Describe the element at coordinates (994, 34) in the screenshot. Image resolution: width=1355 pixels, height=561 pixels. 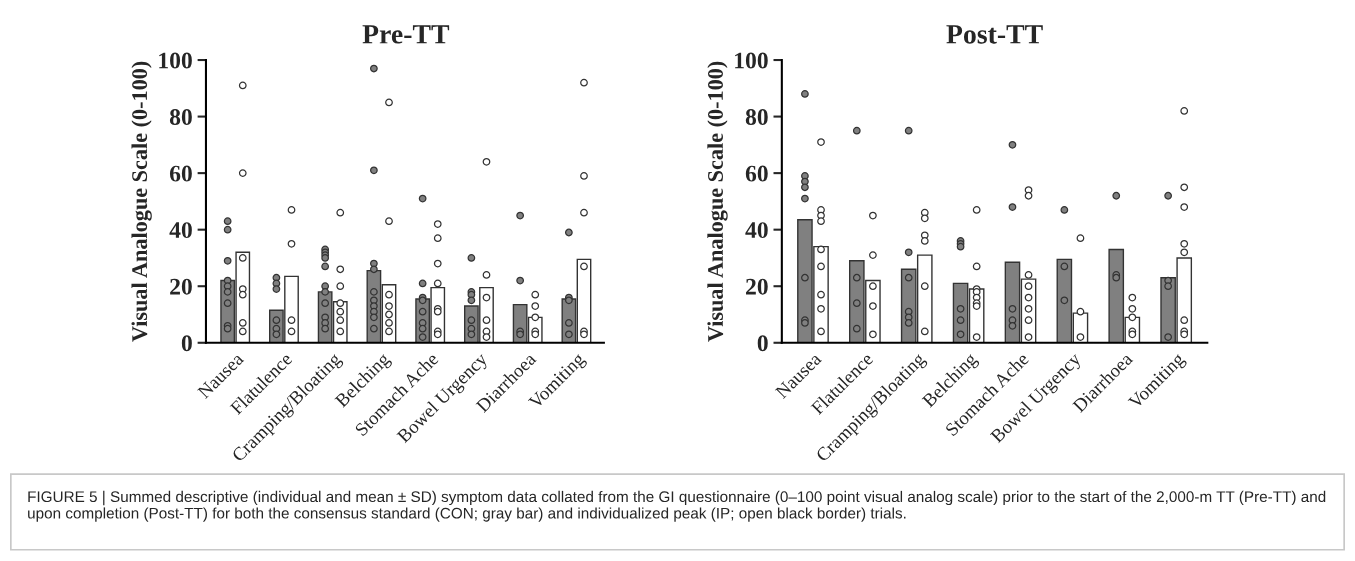
I see `chart-title: Post-TT` at that location.